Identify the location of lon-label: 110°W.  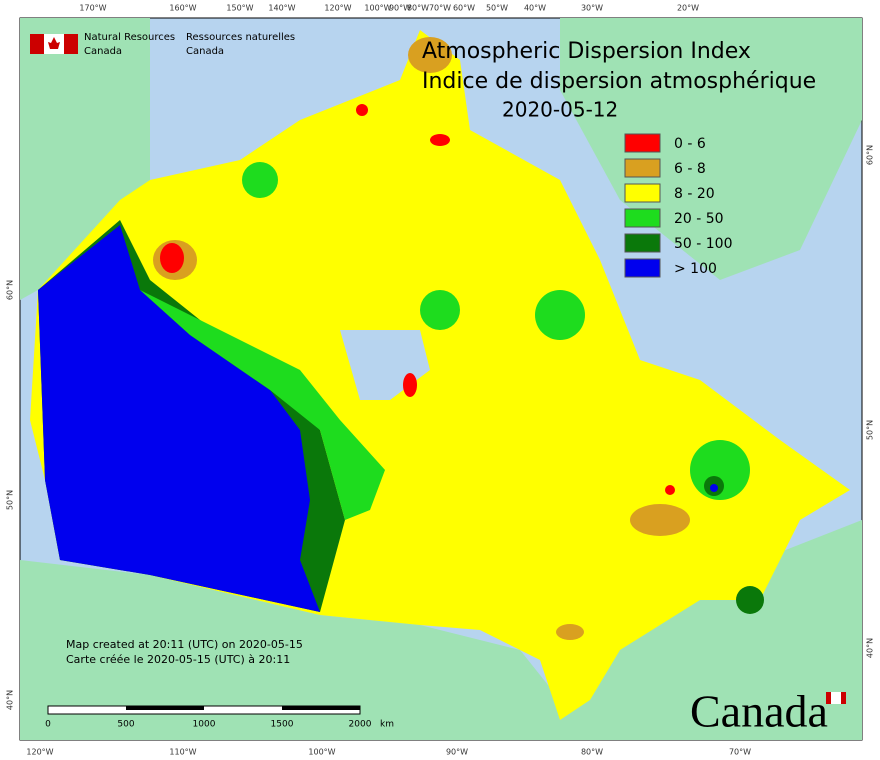
(182, 752).